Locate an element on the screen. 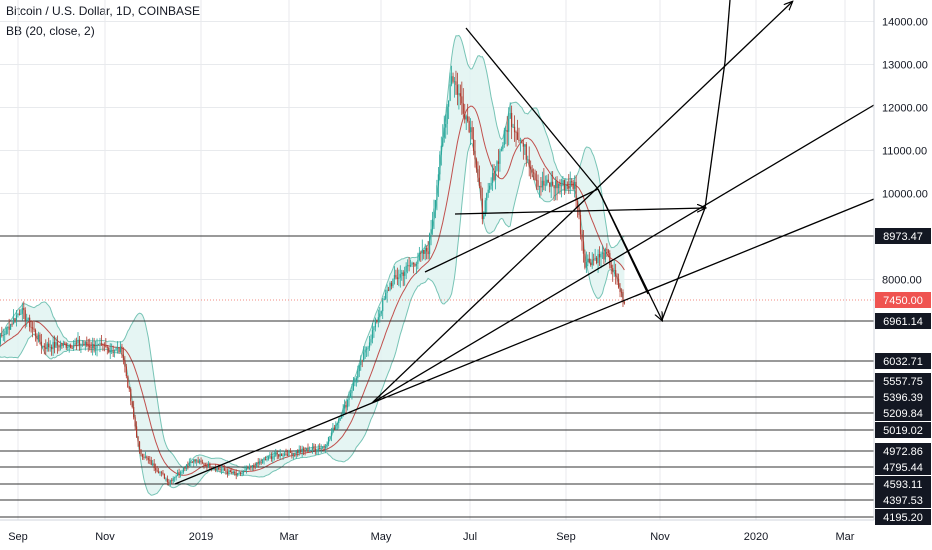 Image resolution: width=932 pixels, height=550 pixels. time-axis: Sep Nov 2019 Mar May Jul Sep Nov 2020 Mar is located at coordinates (437, 534).